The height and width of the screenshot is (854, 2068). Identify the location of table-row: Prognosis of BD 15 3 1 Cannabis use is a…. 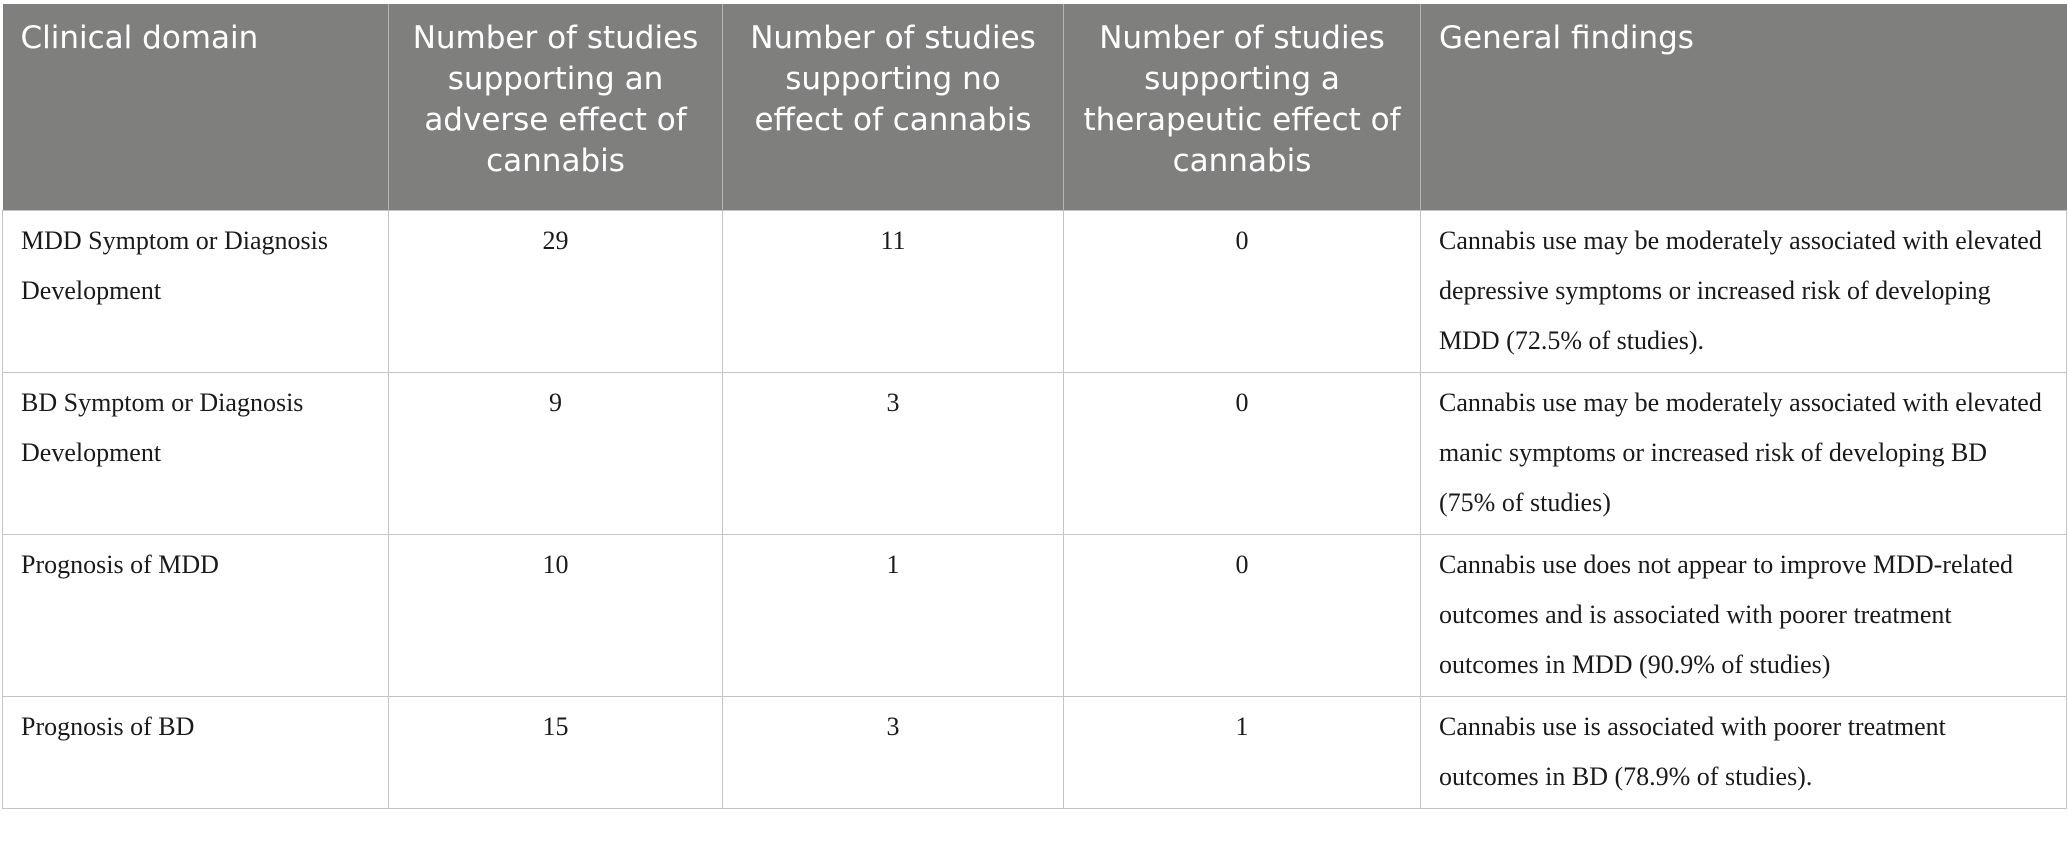
(1034, 752).